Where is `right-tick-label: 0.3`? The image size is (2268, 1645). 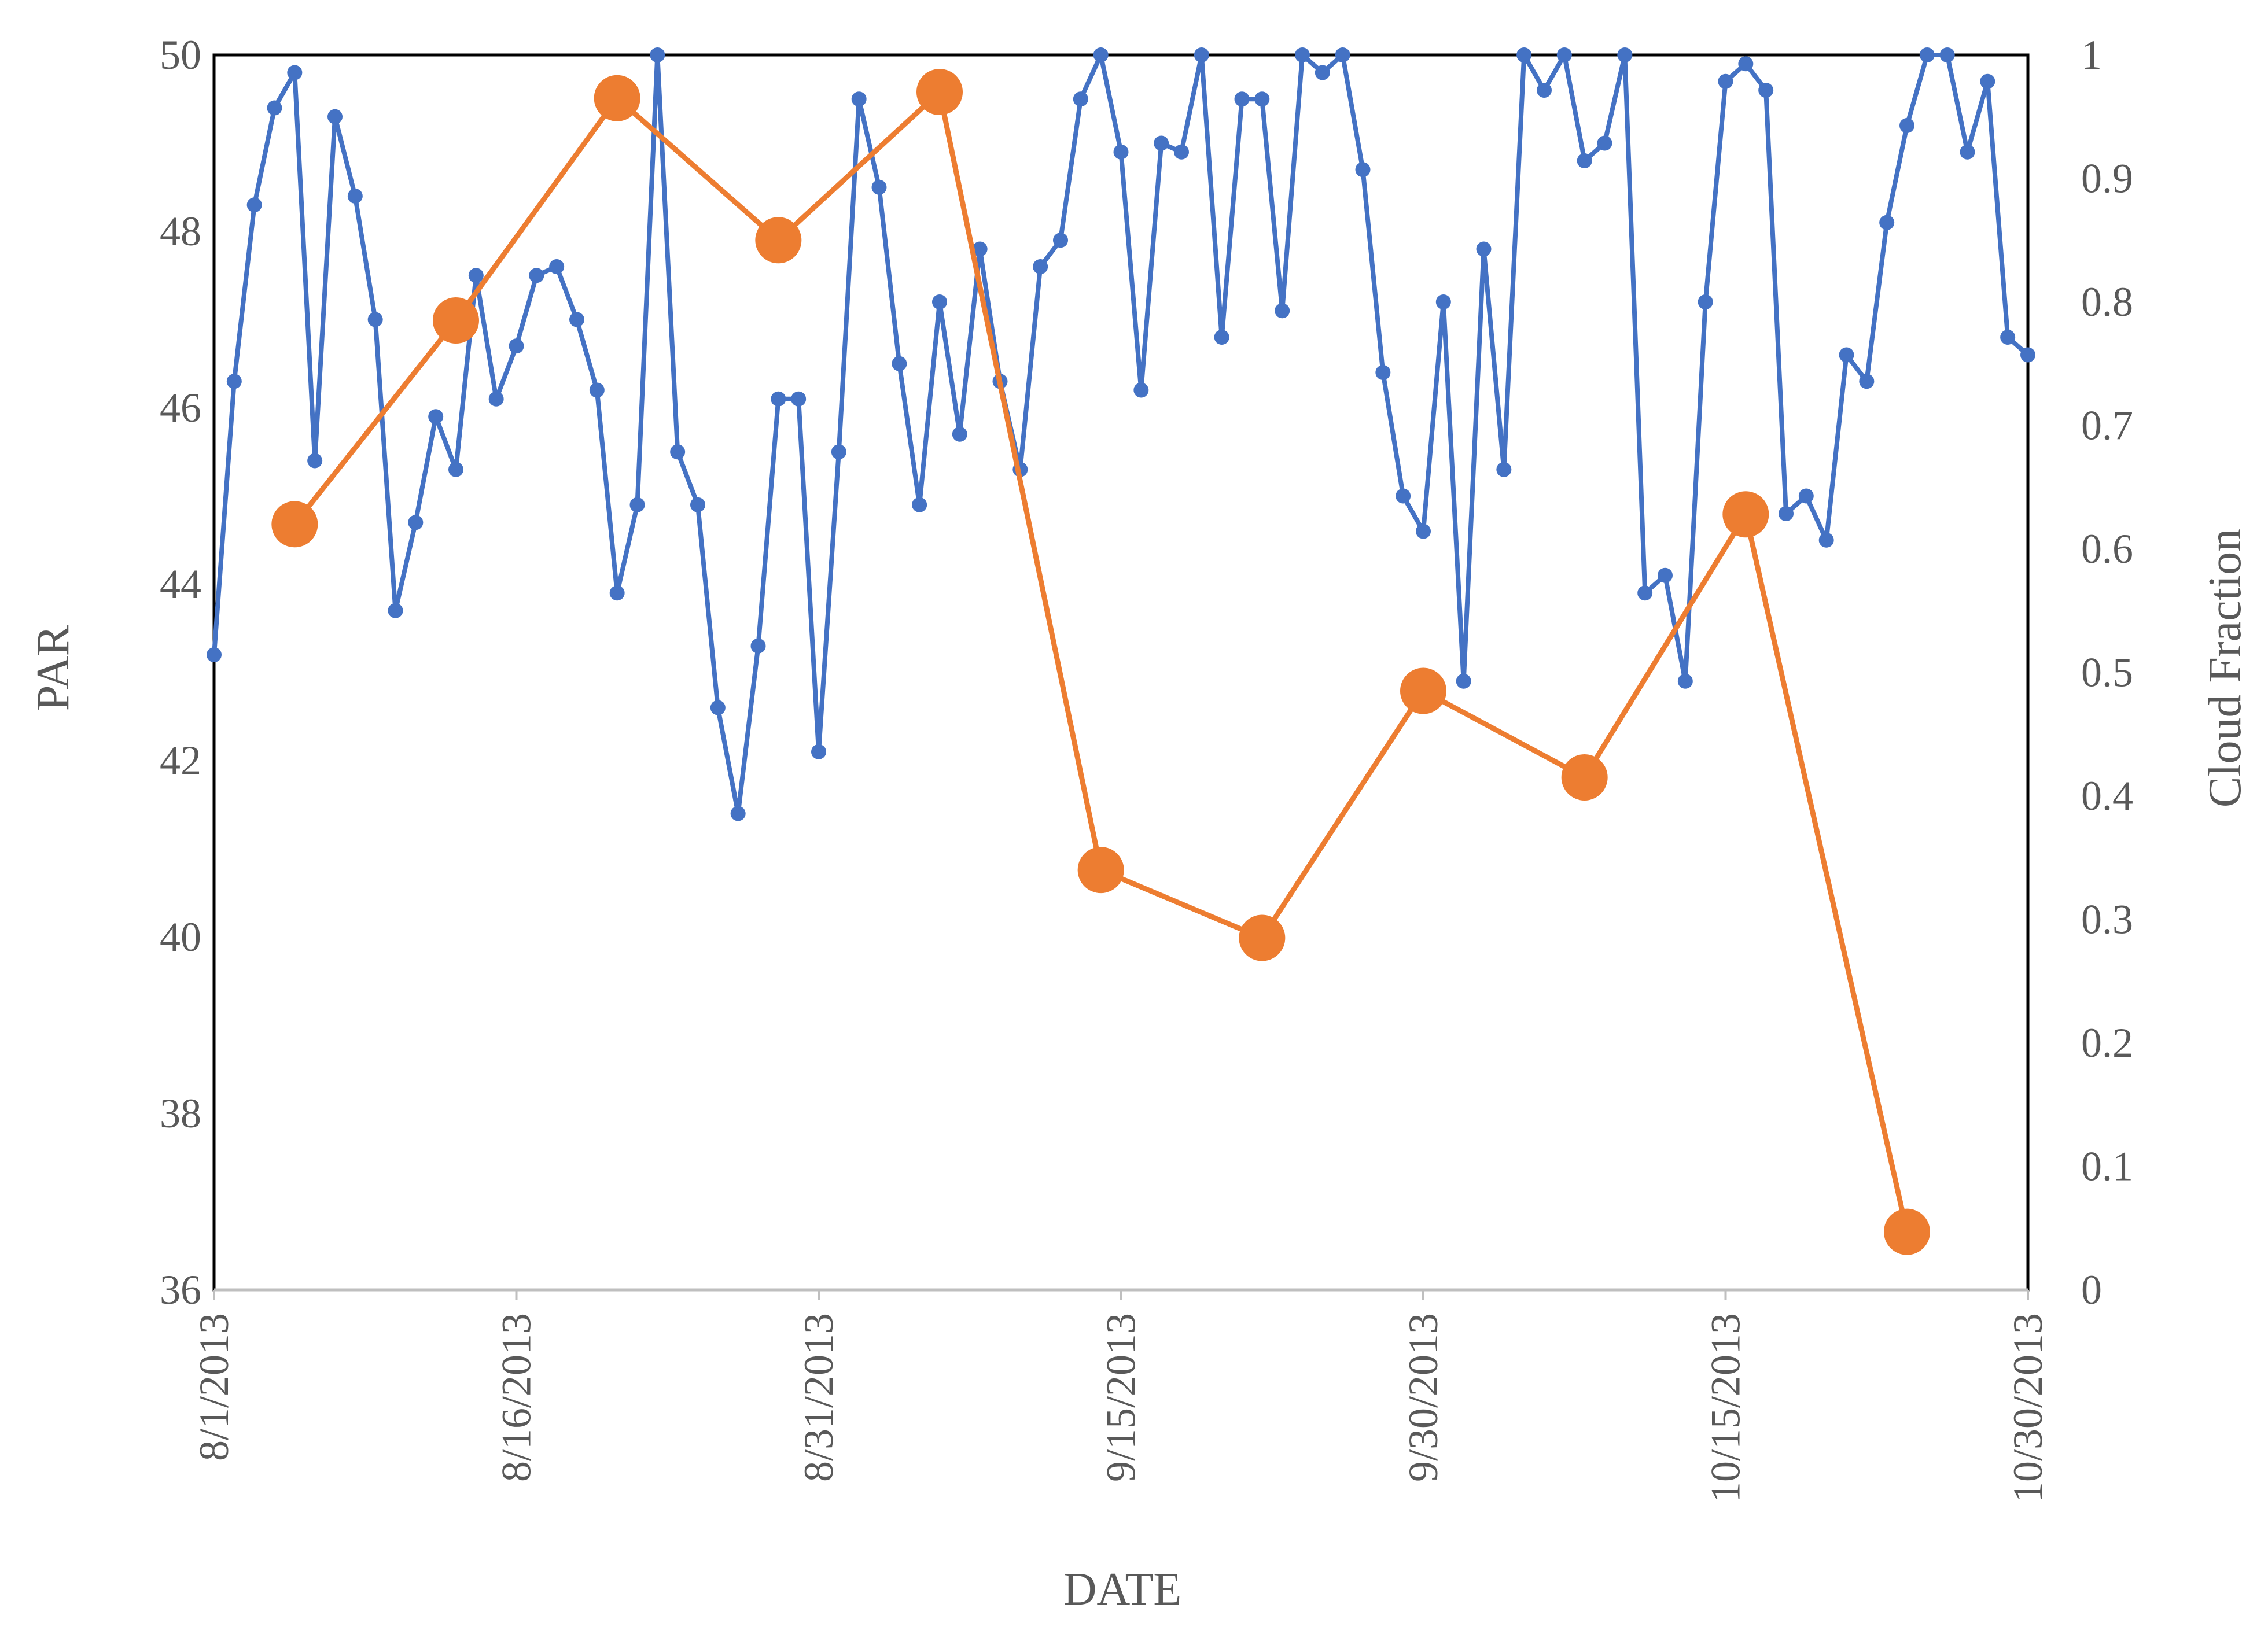 right-tick-label: 0.3 is located at coordinates (2107, 920).